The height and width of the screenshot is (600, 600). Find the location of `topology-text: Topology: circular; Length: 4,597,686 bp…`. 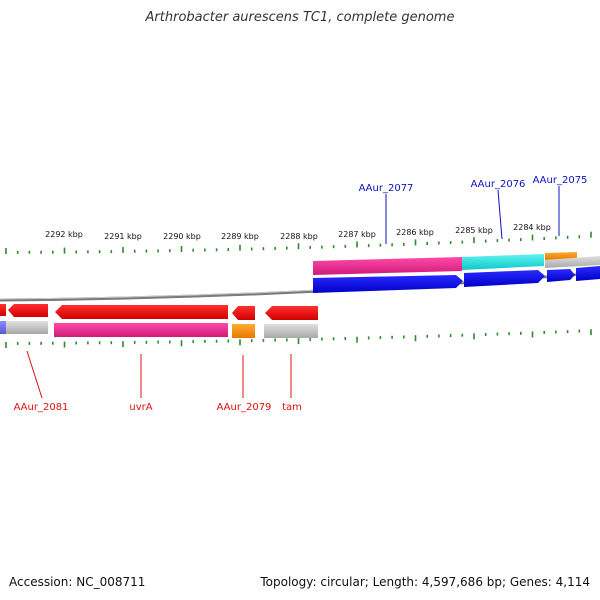

topology-text: Topology: circular; Length: 4,597,686 bp… is located at coordinates (425, 582).